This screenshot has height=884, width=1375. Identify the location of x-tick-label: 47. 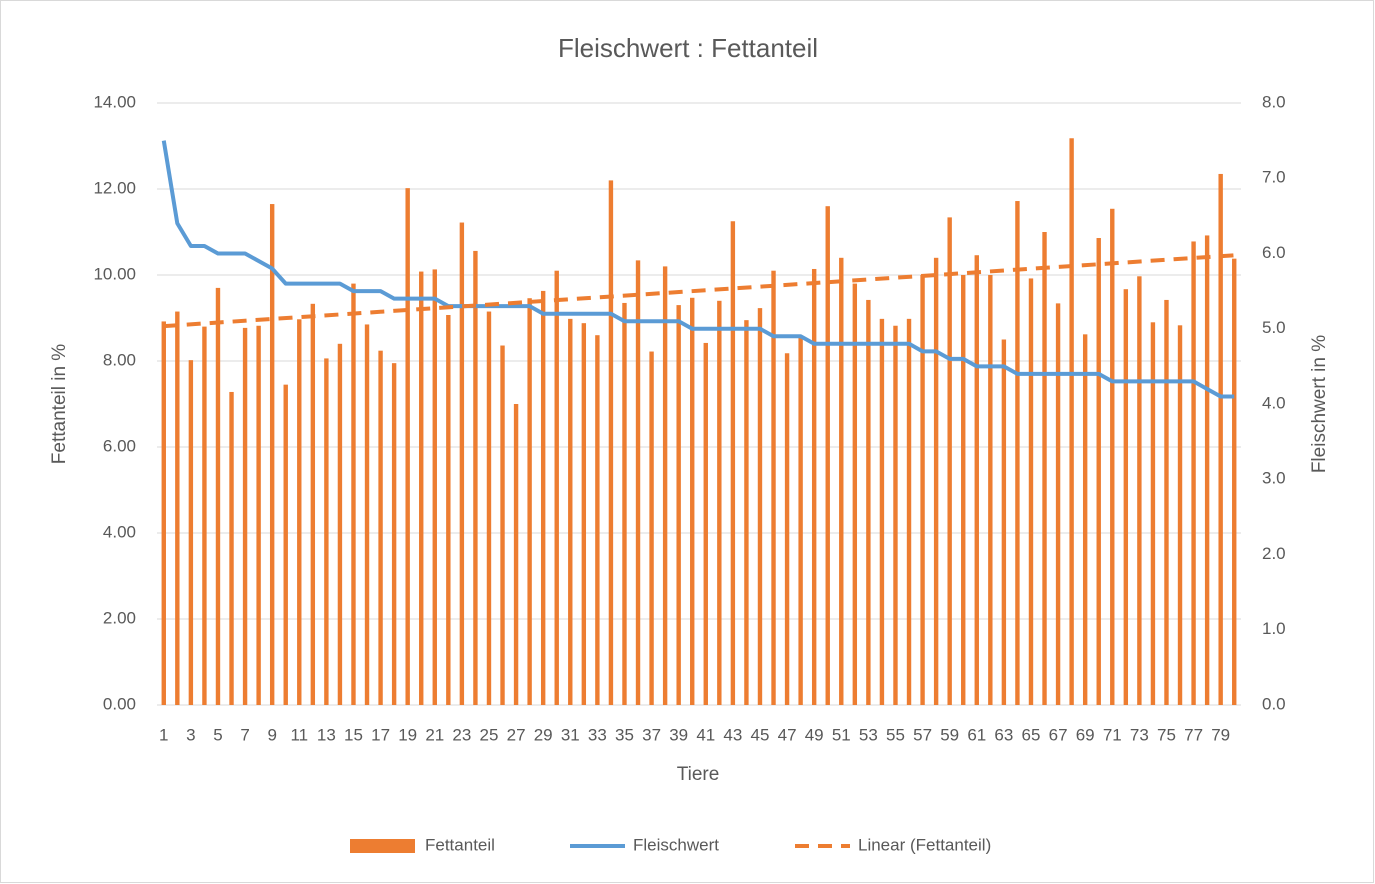
(787, 734).